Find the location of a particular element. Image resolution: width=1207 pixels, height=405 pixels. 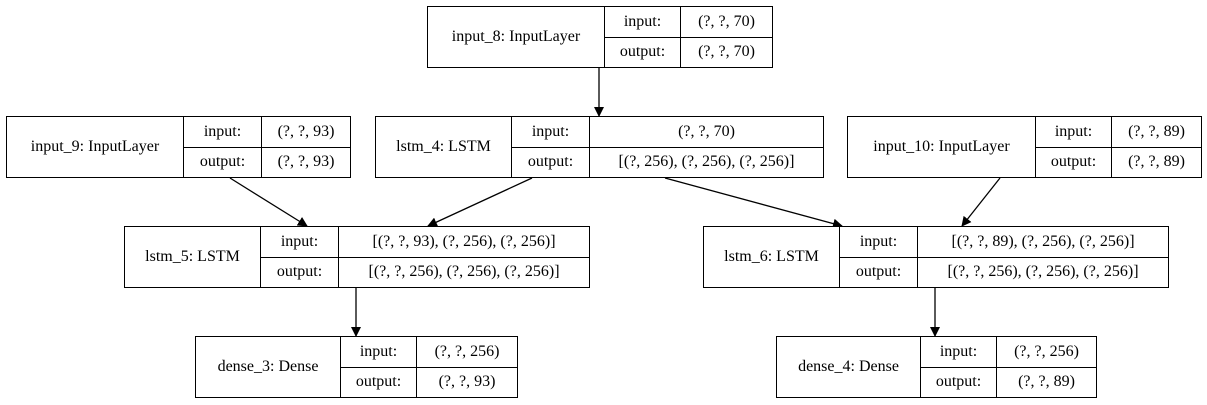

node-lstm-6-output-value: [(?, ?, 256), (?, 256), (?, 256)] is located at coordinates (1043, 272).